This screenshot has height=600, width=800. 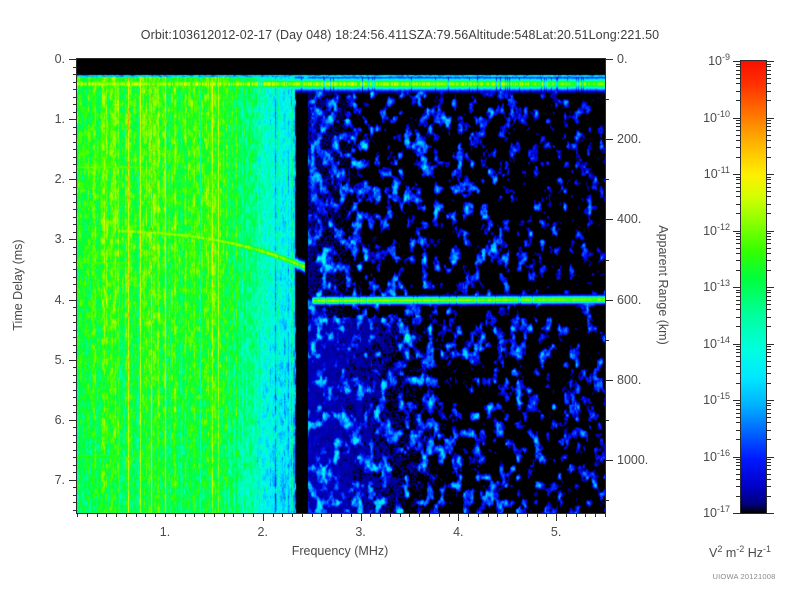 I want to click on y-tick-label-left: 0., so click(x=59, y=59).